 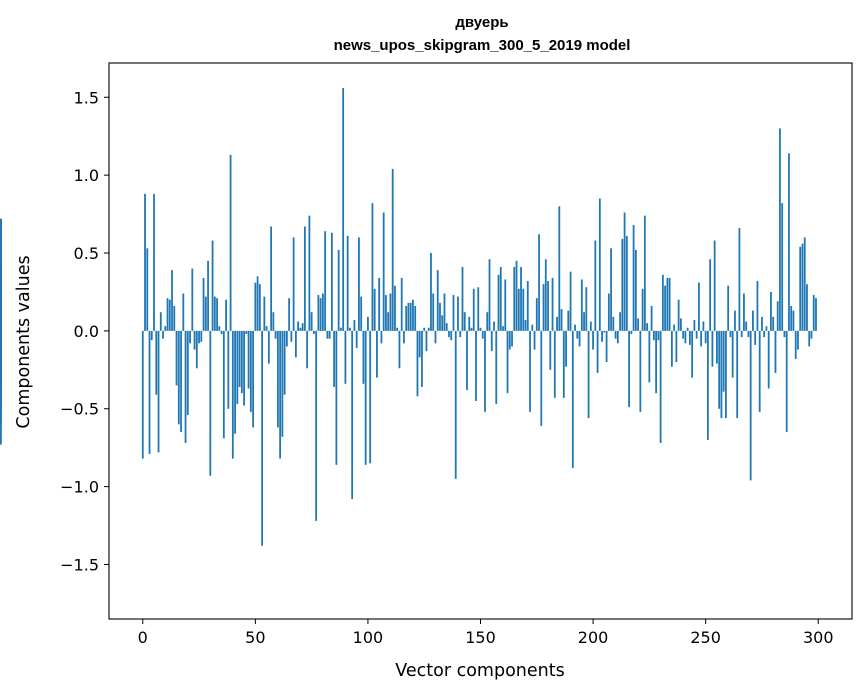 I want to click on x-tick-label: 200, so click(x=593, y=637).